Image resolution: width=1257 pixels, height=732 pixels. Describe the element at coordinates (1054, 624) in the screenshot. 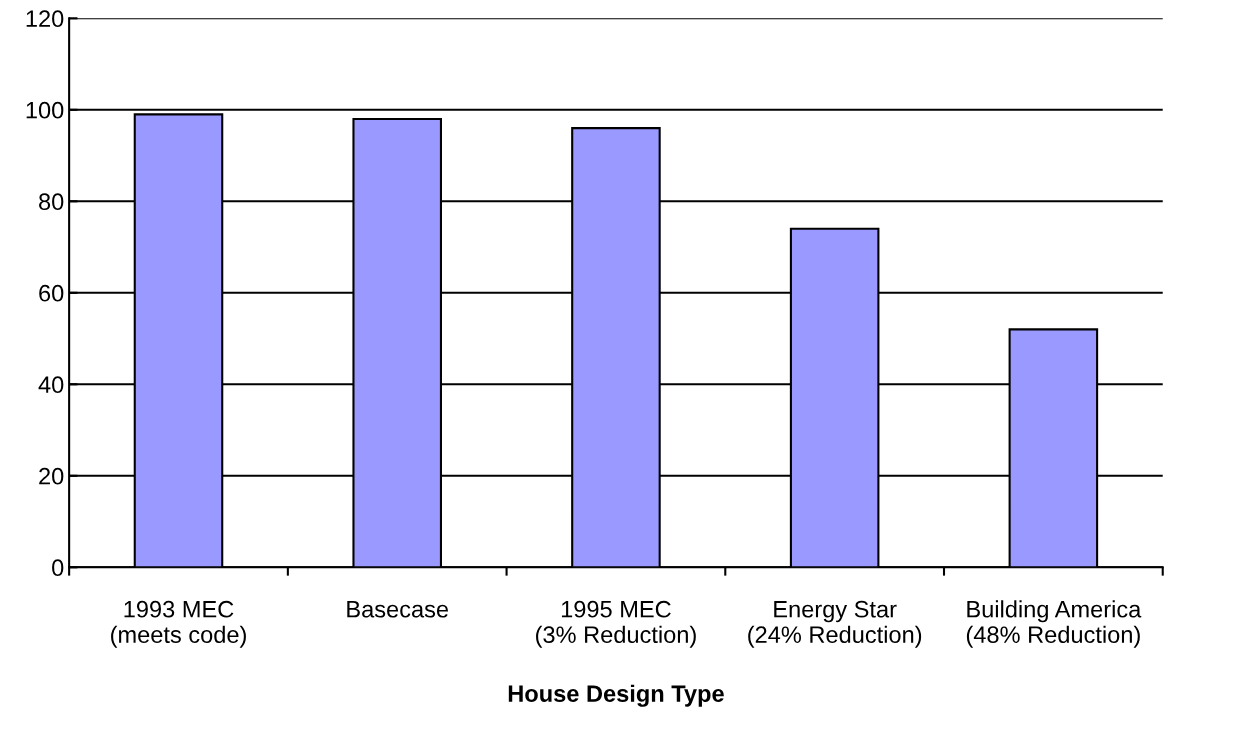

I see `x-tick-label: Building America (48% Reduction)` at that location.